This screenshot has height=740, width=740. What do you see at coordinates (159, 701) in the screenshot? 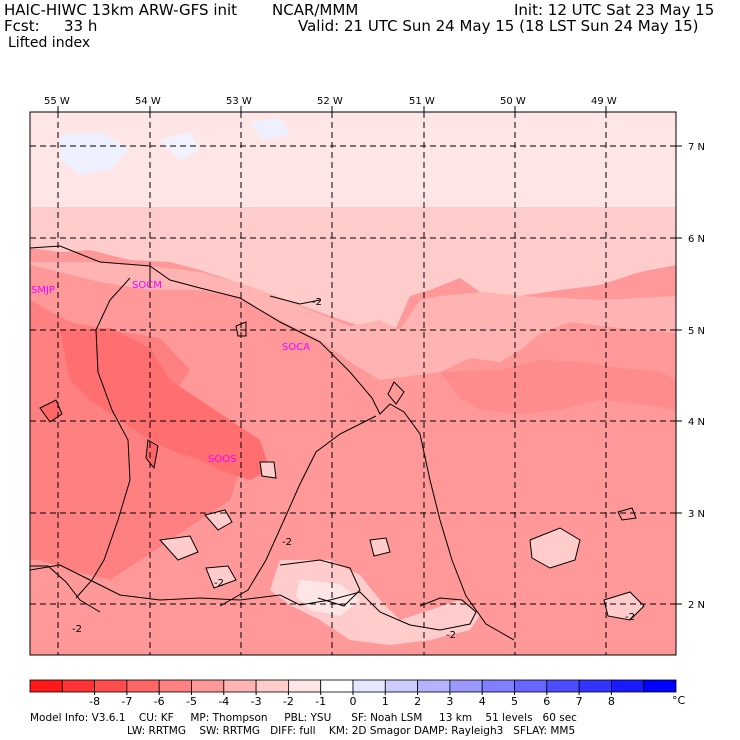
I see `colorbar-tick-label: -6` at bounding box center [159, 701].